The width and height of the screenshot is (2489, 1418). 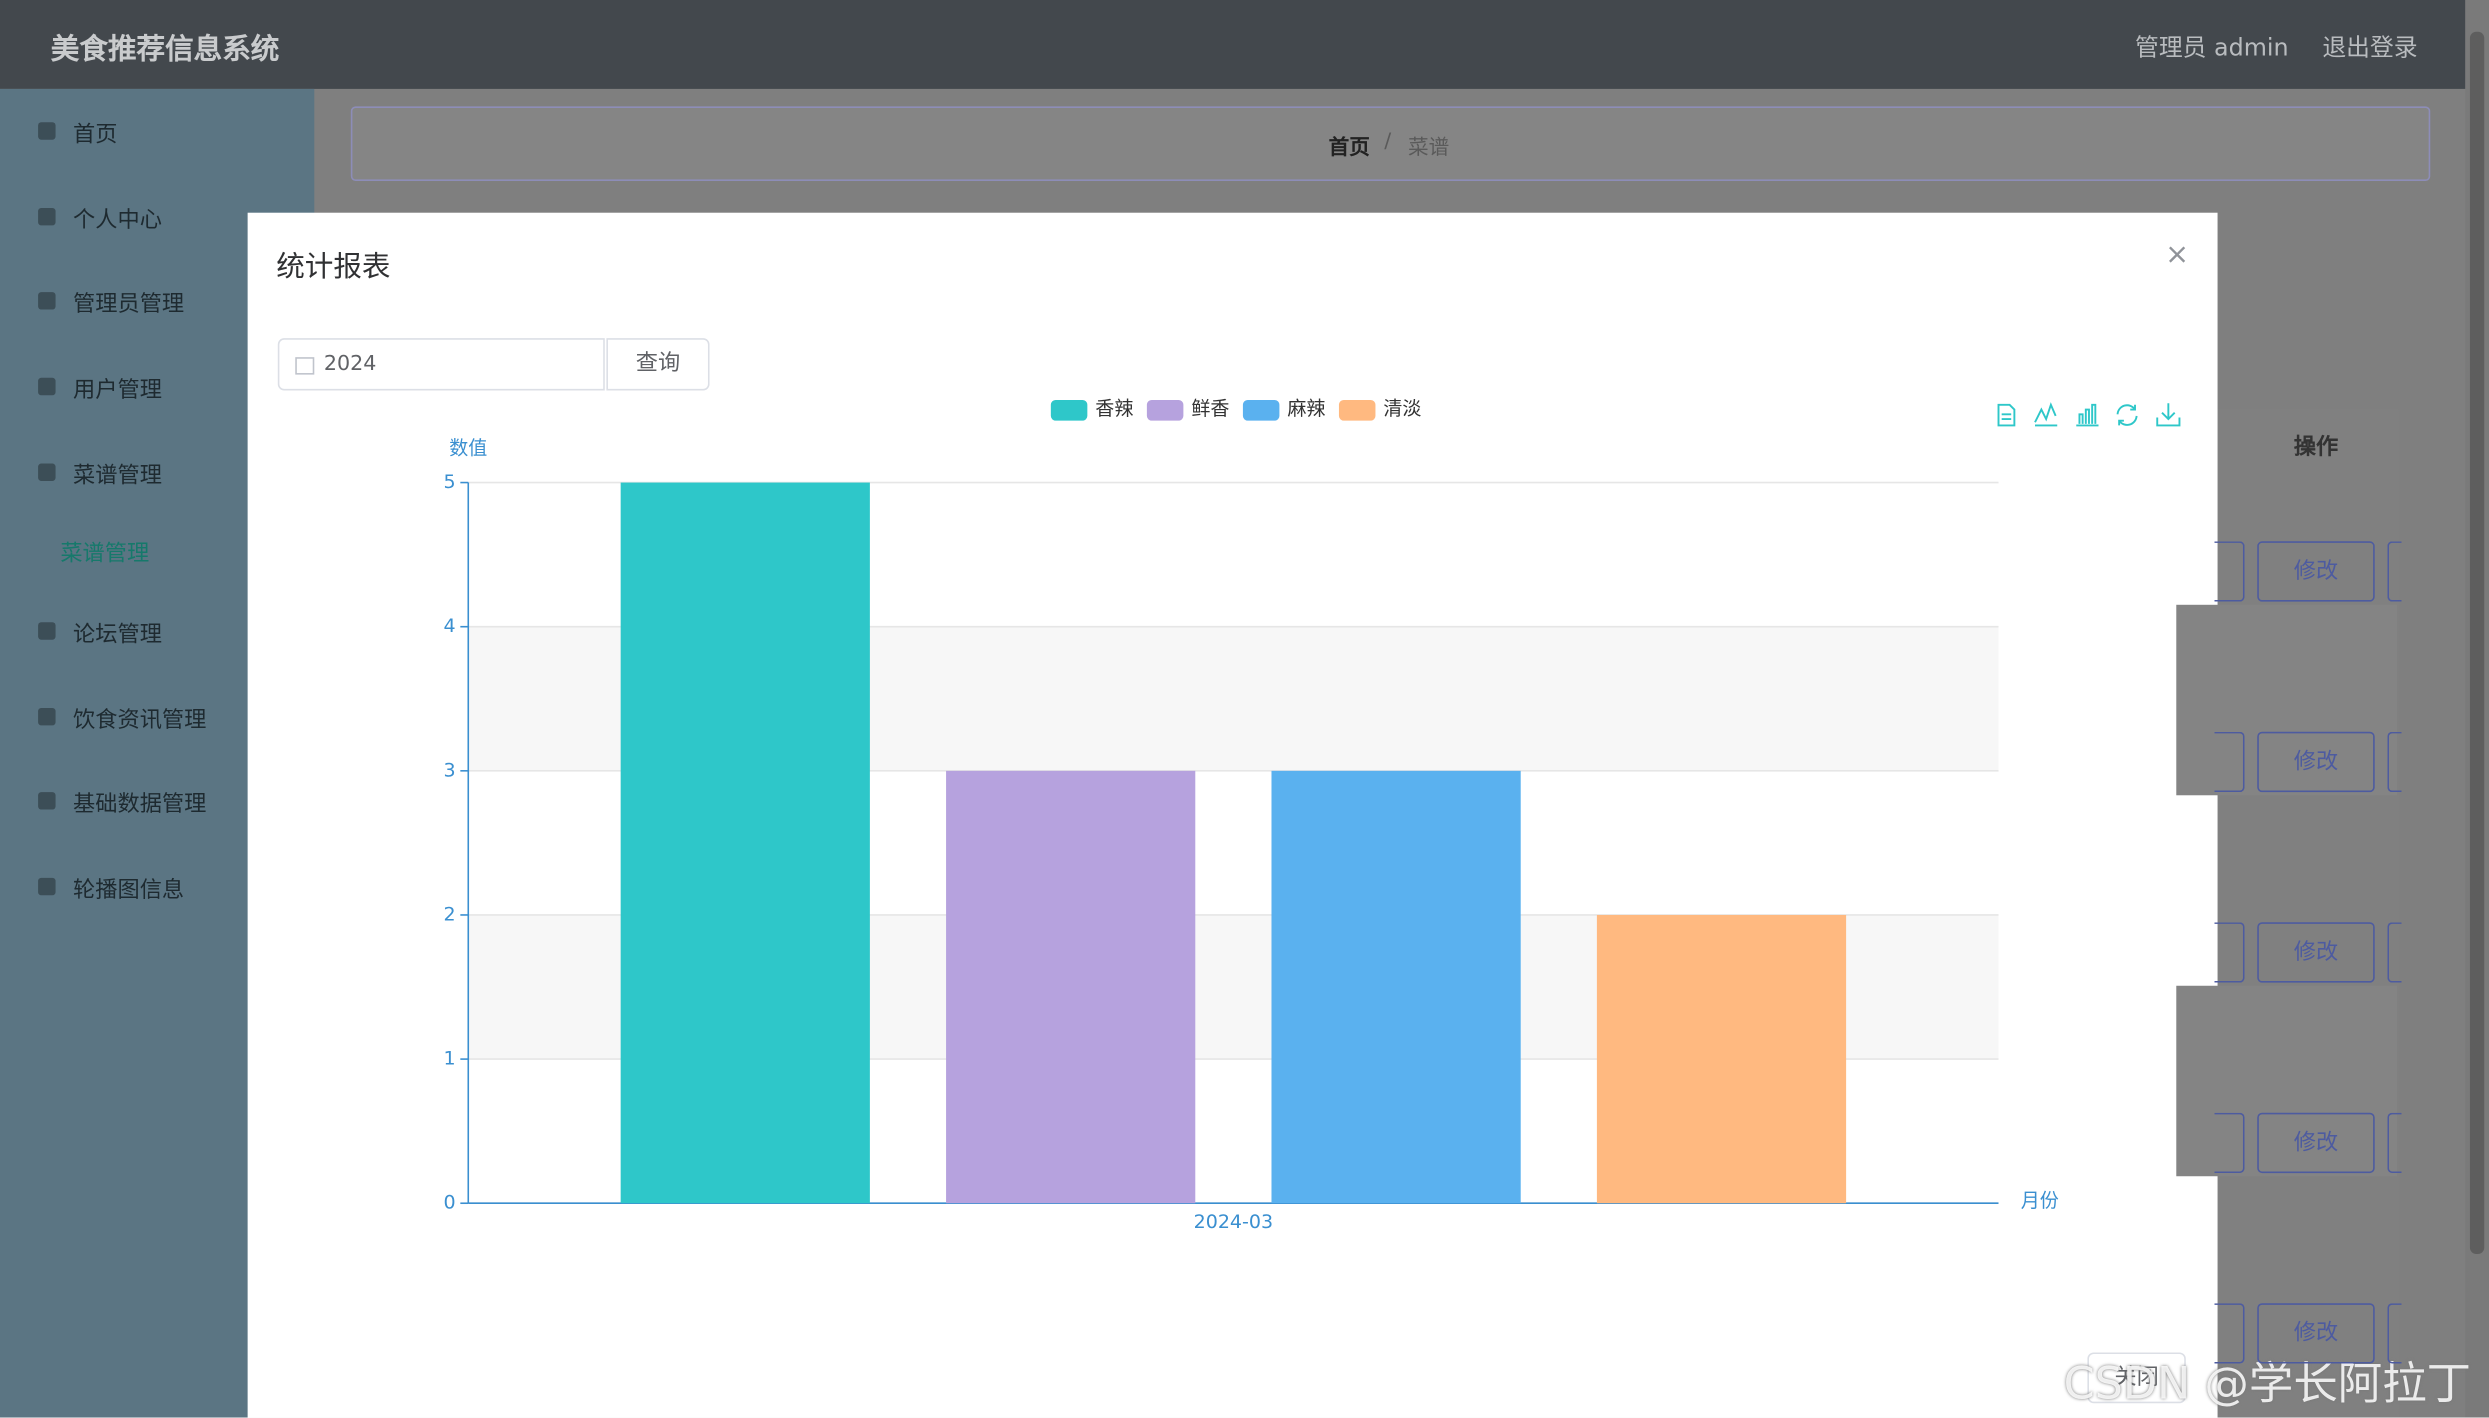 What do you see at coordinates (140, 805) in the screenshot?
I see `menu-item: 基础数据管理` at bounding box center [140, 805].